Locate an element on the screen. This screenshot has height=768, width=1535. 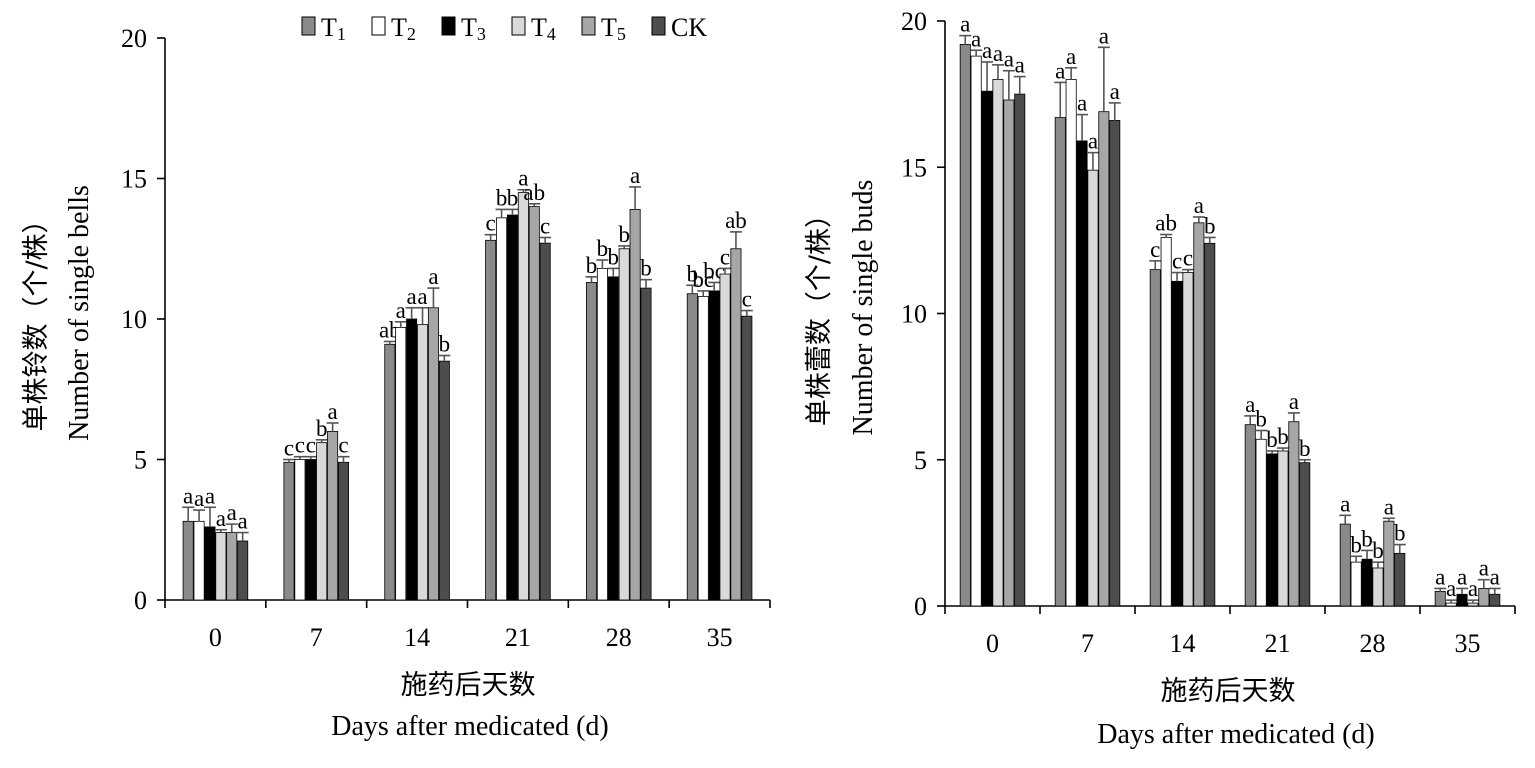
legend-swatch-CK is located at coordinates (658, 26).